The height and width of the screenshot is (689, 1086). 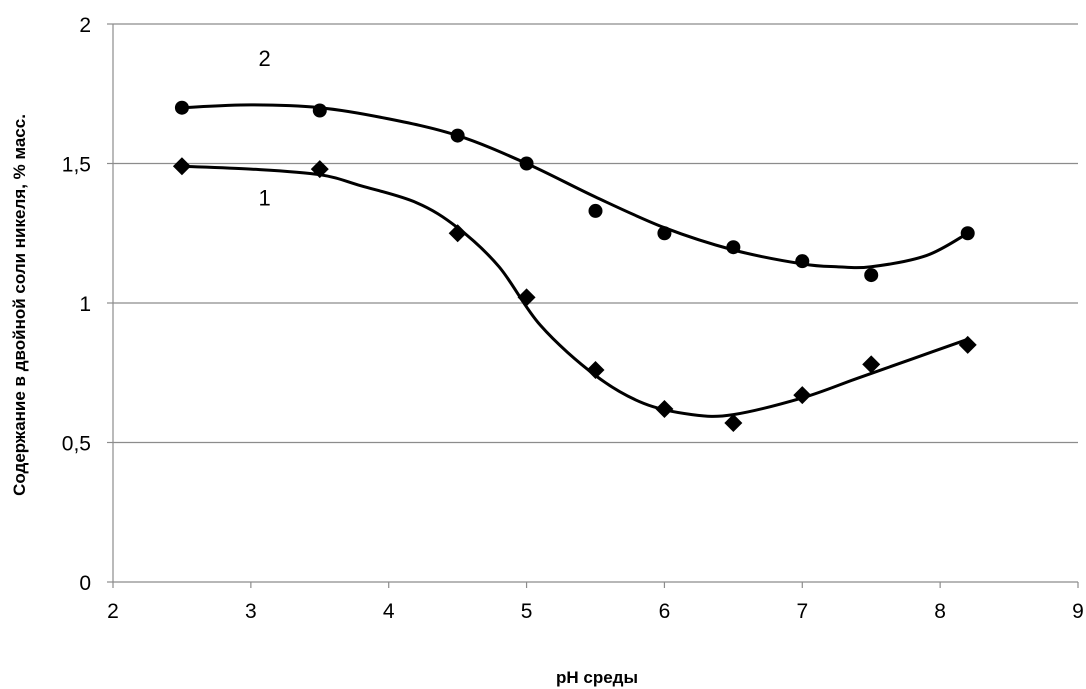 I want to click on x-tick-label-2: 4, so click(x=389, y=611).